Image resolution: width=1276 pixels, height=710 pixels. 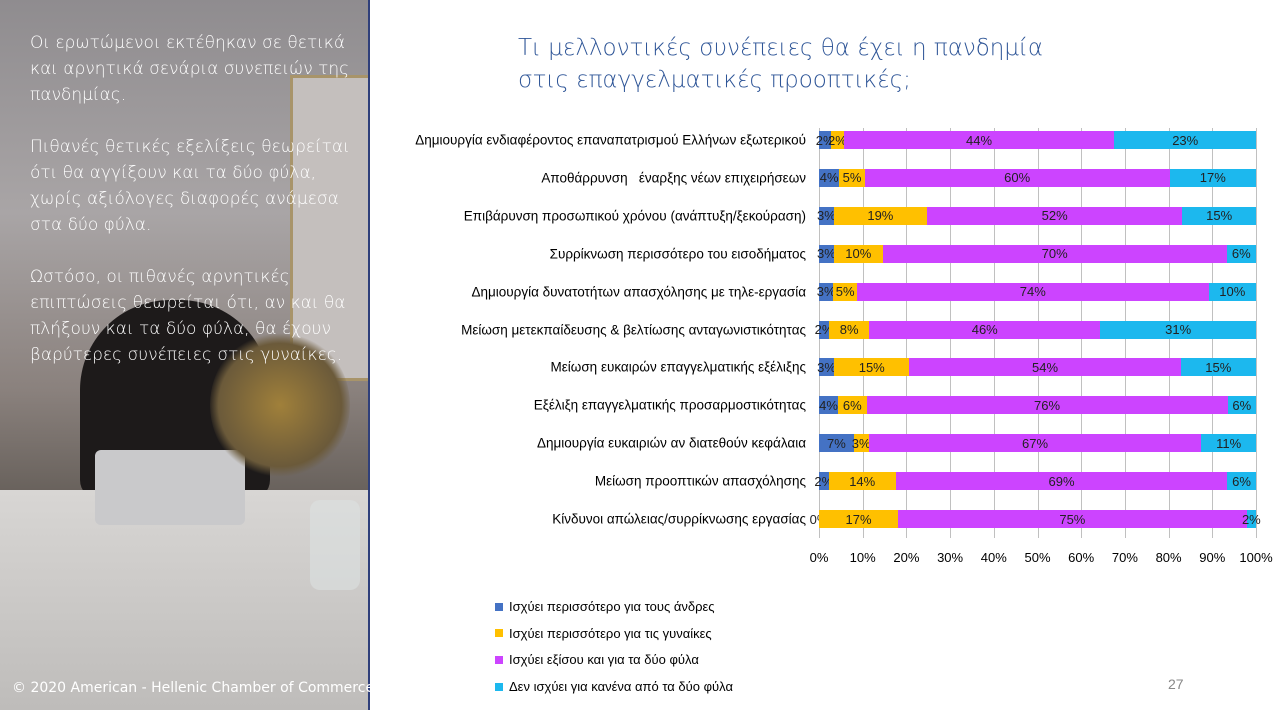 What do you see at coordinates (1081, 557) in the screenshot?
I see `x-tick-label: 60%` at bounding box center [1081, 557].